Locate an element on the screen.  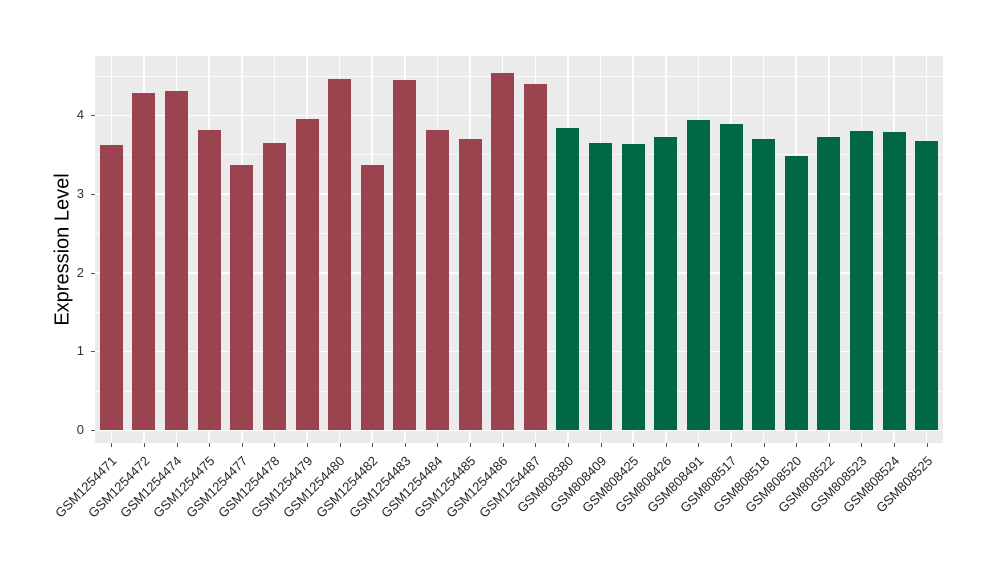
bar-GSM1254475 is located at coordinates (209, 279).